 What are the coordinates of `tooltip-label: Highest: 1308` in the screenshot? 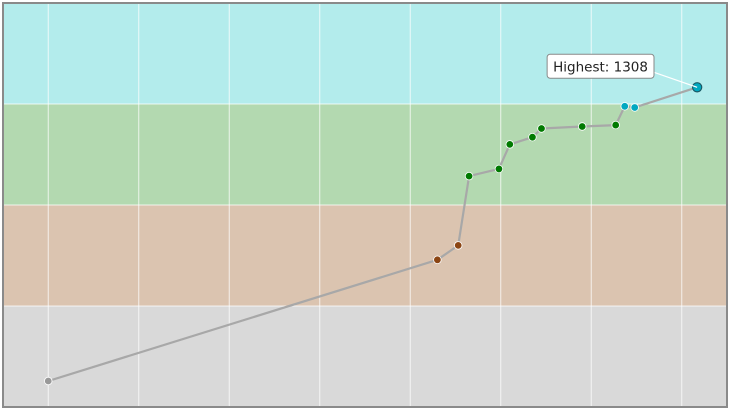 It's located at (600, 67).